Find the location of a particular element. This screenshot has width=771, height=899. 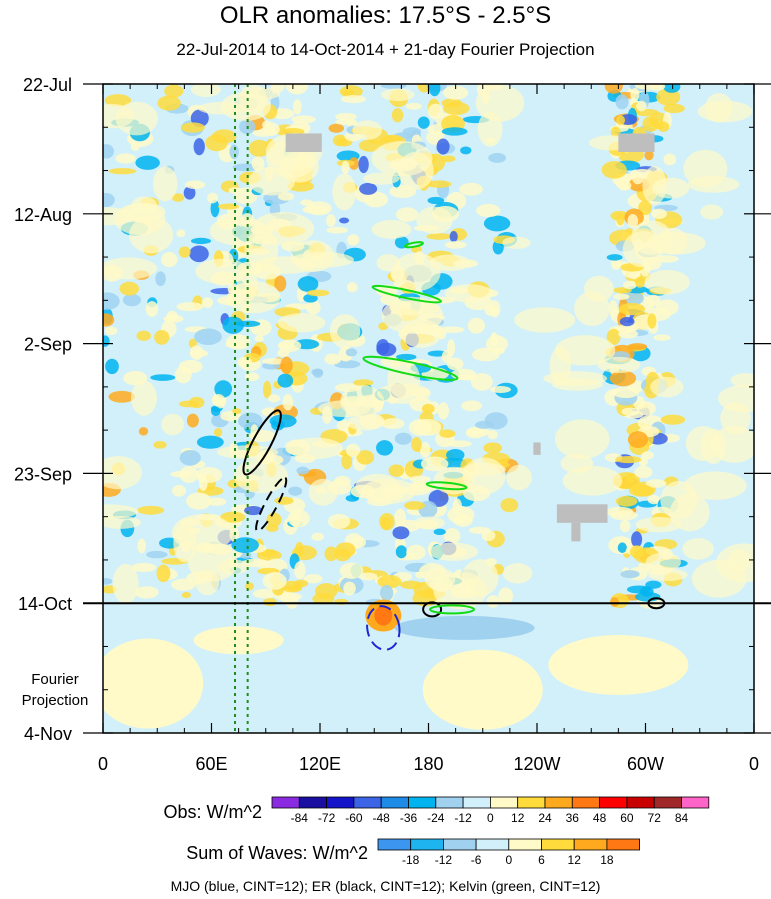

chart-title: OLR anomalies: 17.5°S - 2.5°S is located at coordinates (385, 15).